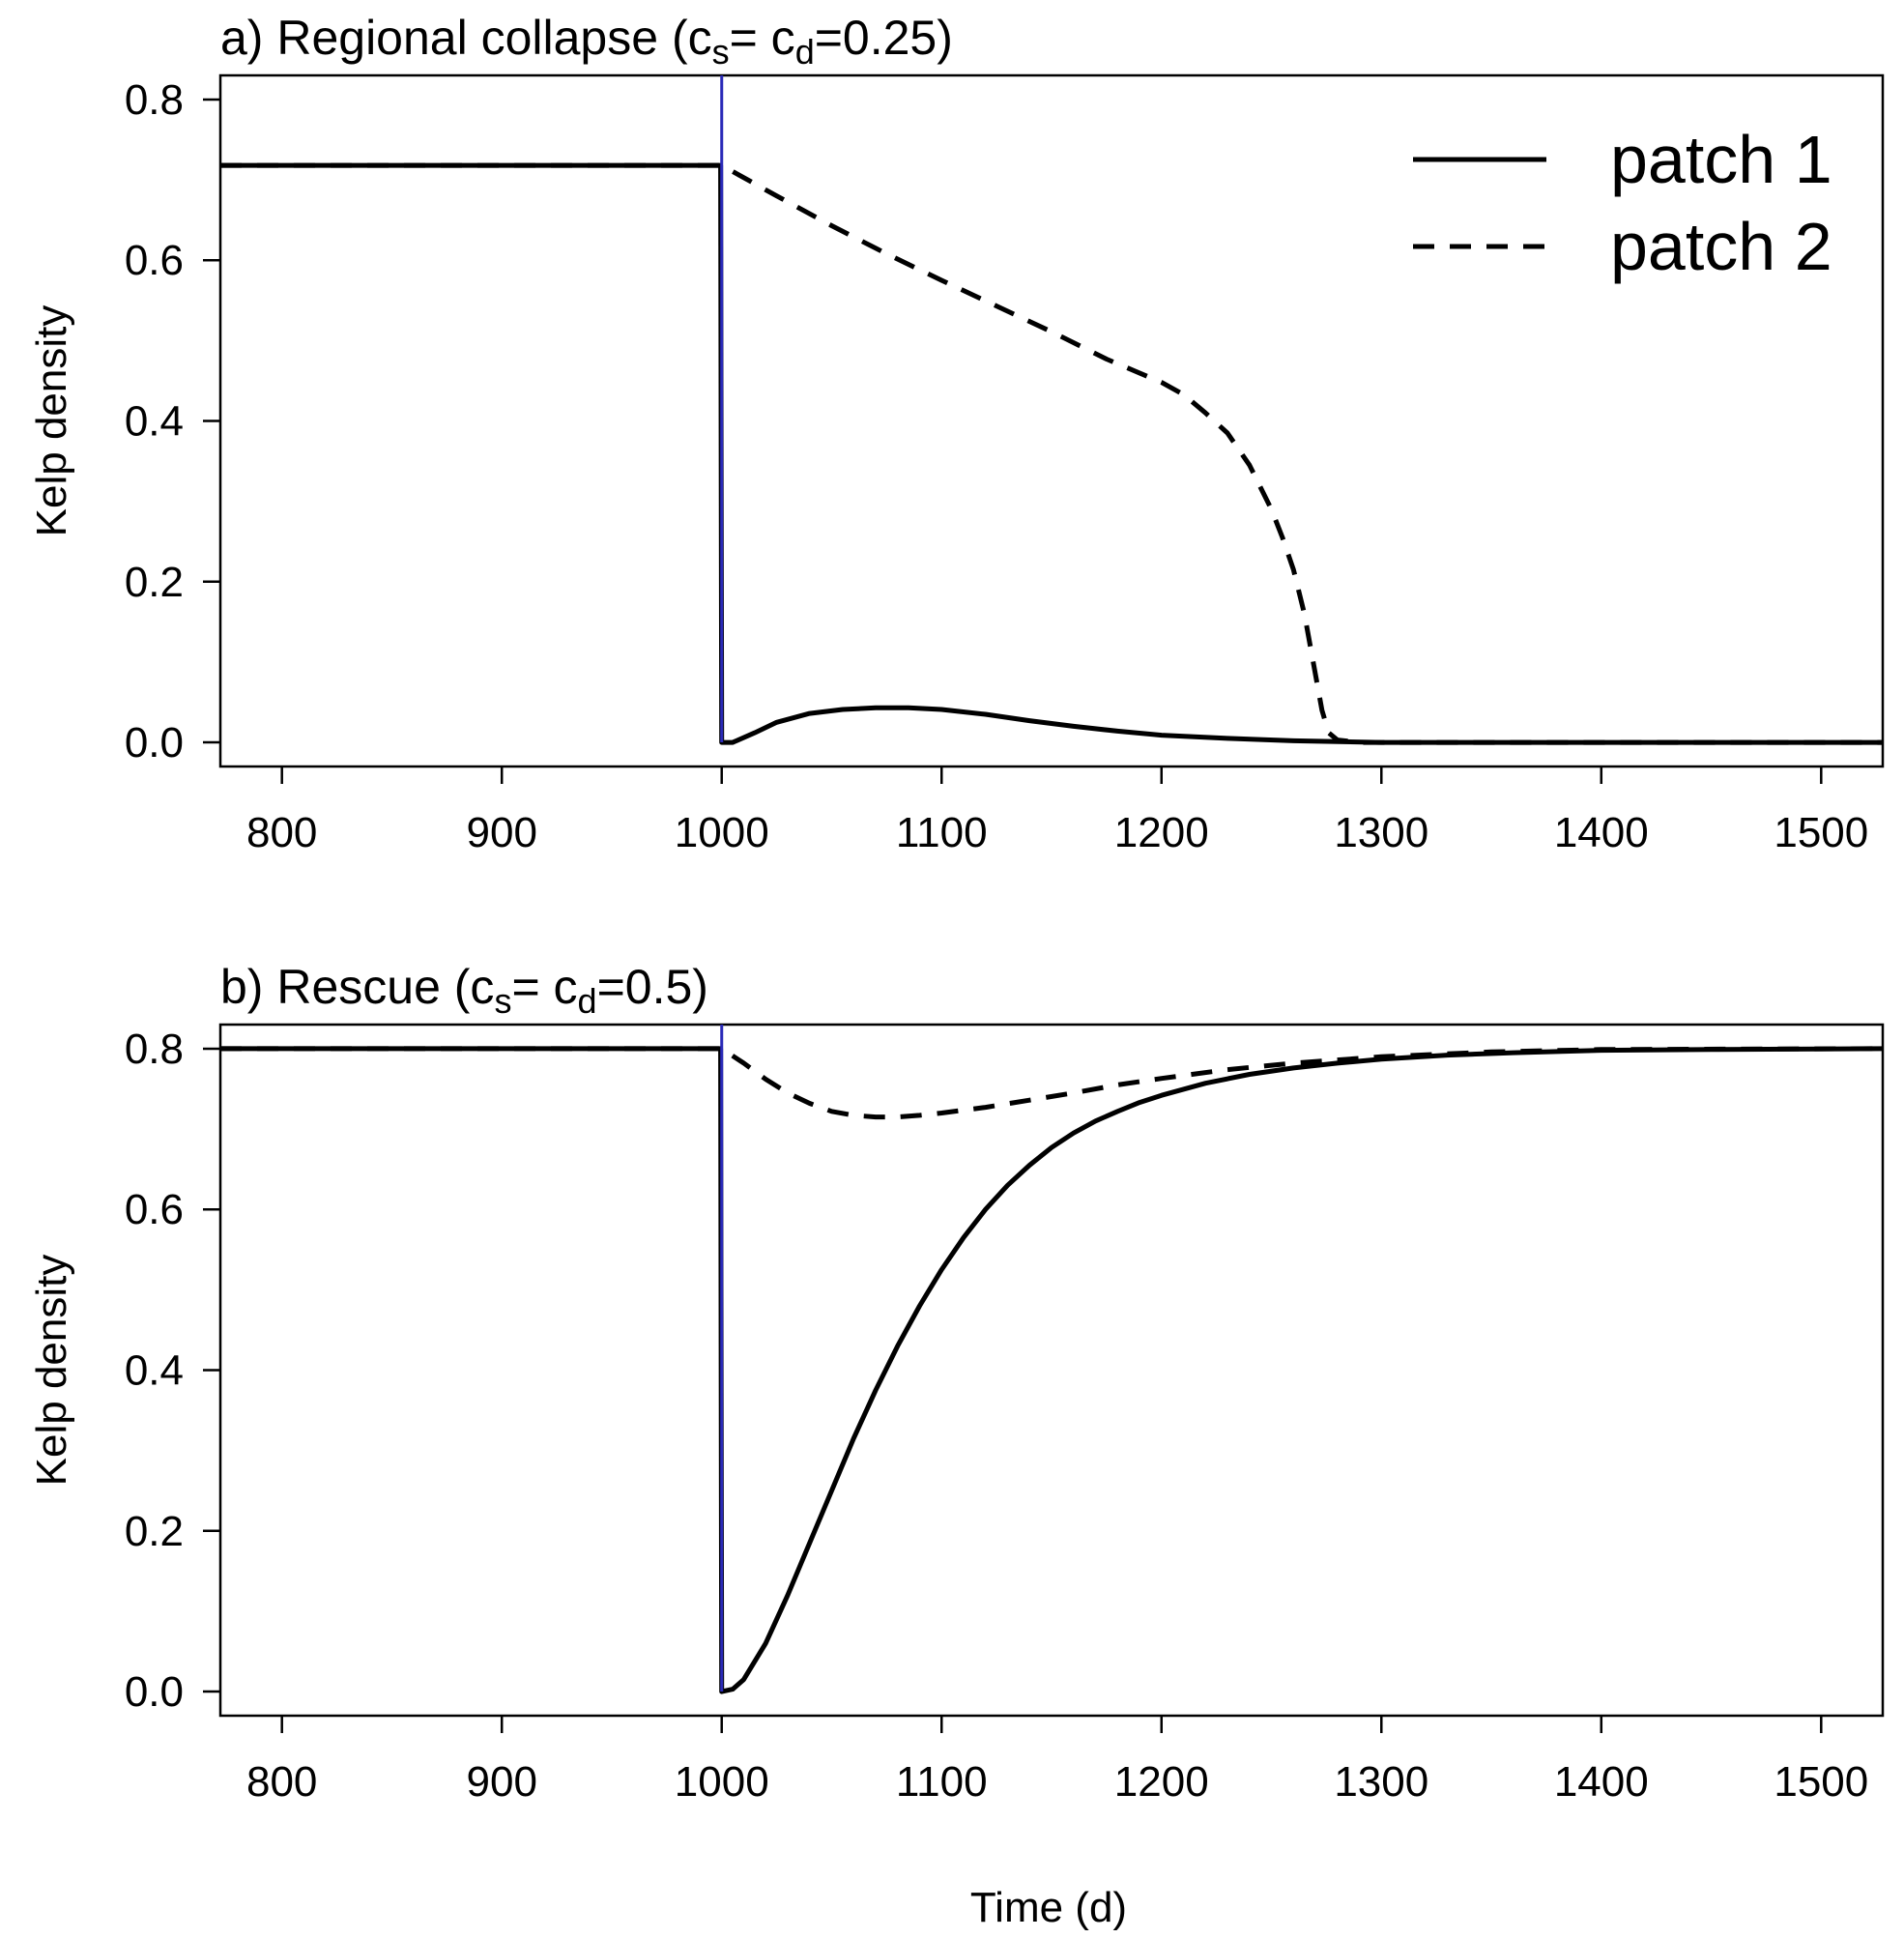 This screenshot has width=1904, height=1938. Describe the element at coordinates (1721, 160) in the screenshot. I see `legend-label: patch 1` at that location.